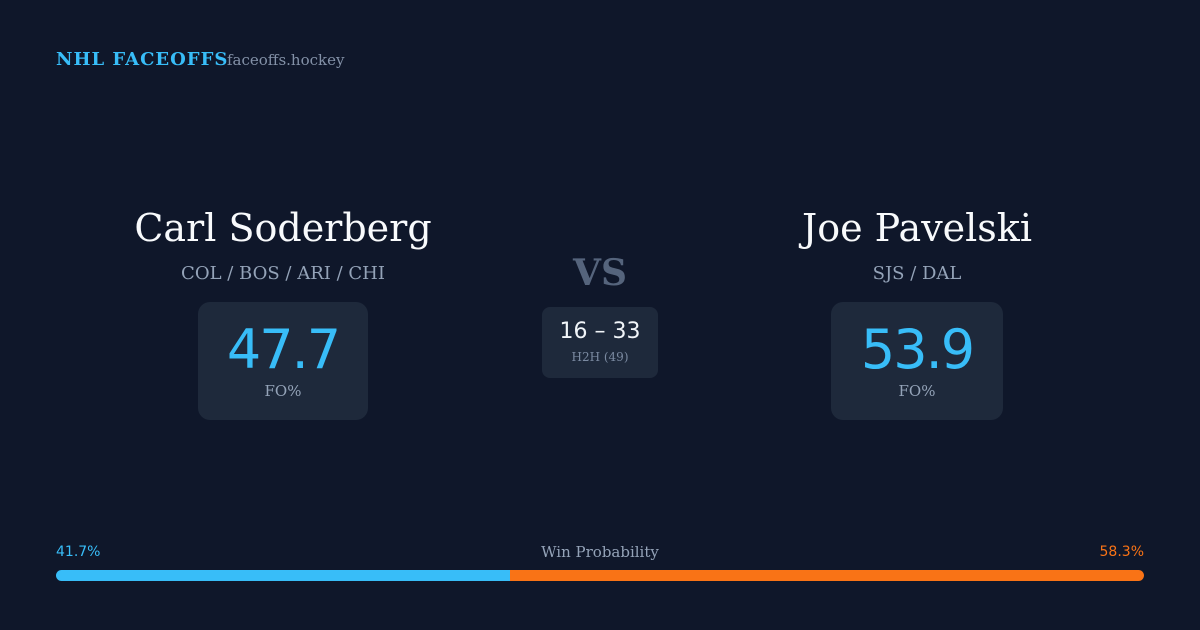  Describe the element at coordinates (142, 59) in the screenshot. I see `brand: NHL FACEOFFS` at that location.